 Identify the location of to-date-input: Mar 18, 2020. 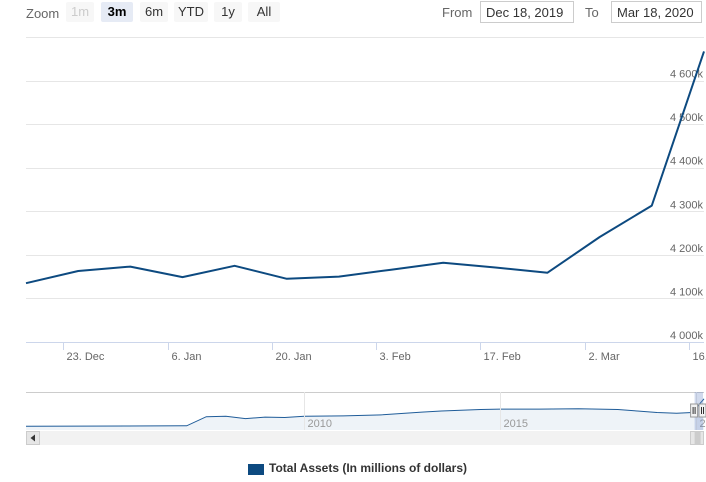
(656, 12).